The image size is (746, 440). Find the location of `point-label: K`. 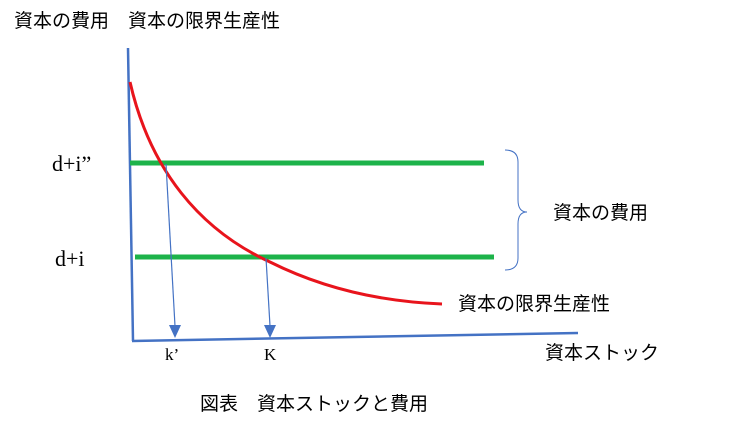

point-label: K is located at coordinates (270, 354).